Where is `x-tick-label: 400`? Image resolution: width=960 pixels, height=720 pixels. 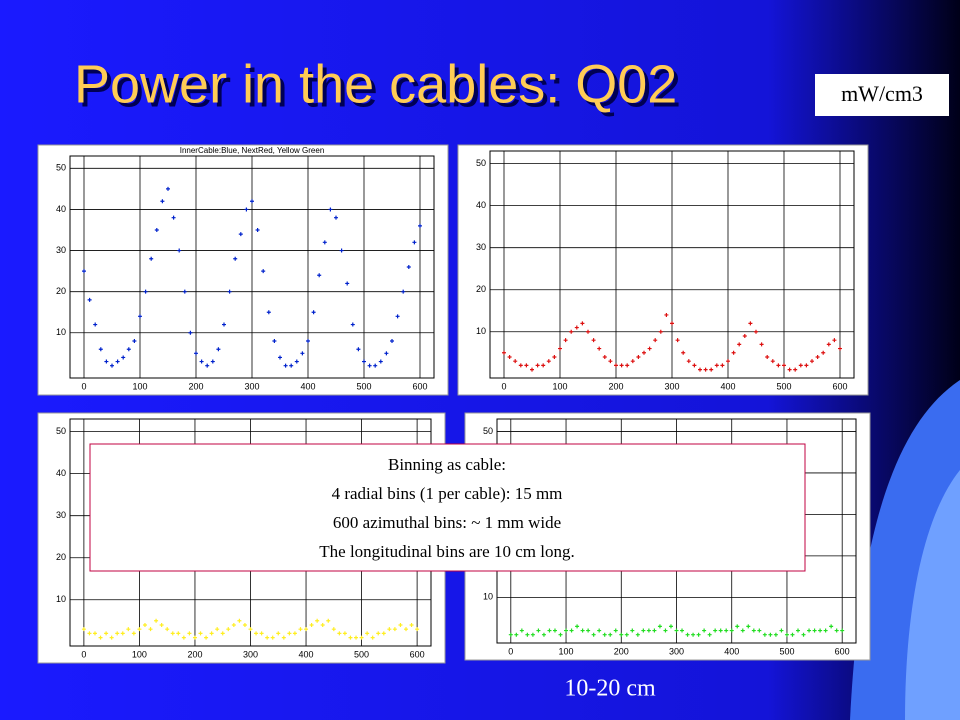 x-tick-label: 400 is located at coordinates (306, 654).